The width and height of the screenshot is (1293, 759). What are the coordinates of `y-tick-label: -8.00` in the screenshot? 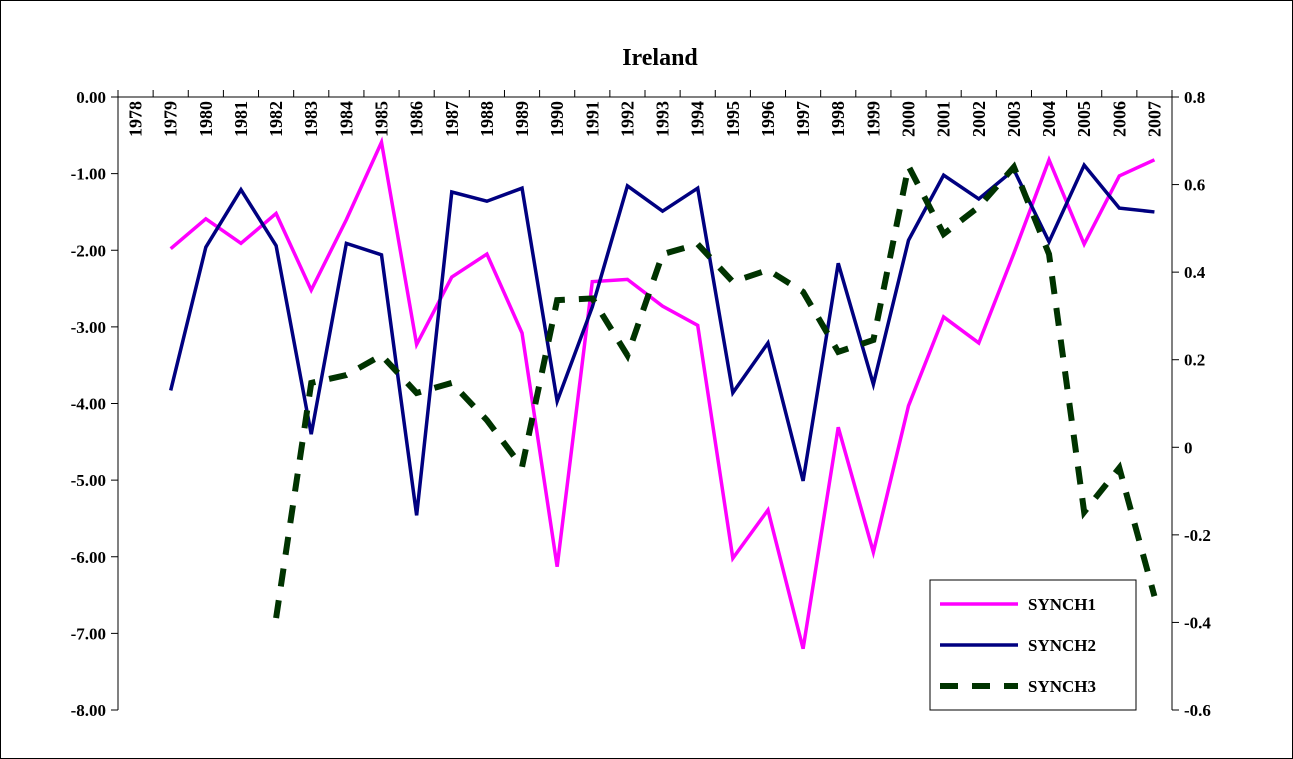 It's located at (88, 710).